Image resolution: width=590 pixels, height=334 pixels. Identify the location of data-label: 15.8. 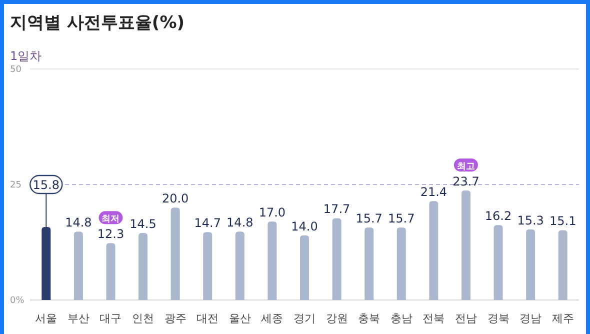
(46, 185).